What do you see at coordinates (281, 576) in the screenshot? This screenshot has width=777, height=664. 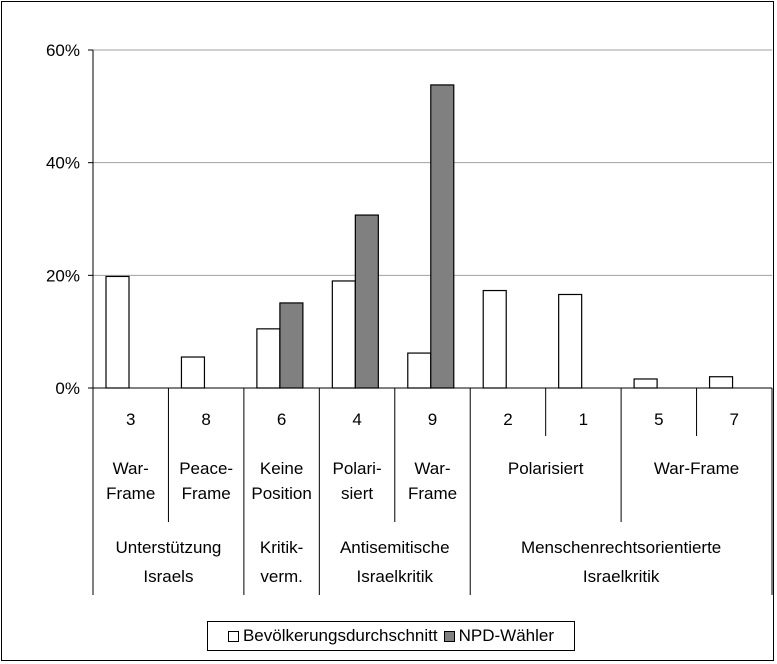 I see `group-label: verm.` at bounding box center [281, 576].